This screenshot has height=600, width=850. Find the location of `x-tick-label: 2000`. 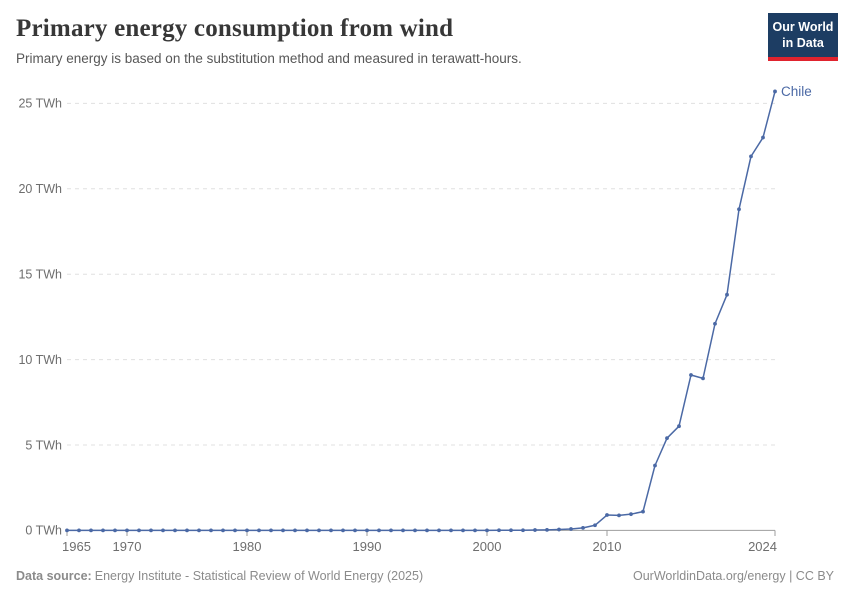

x-tick-label: 2000 is located at coordinates (487, 546).